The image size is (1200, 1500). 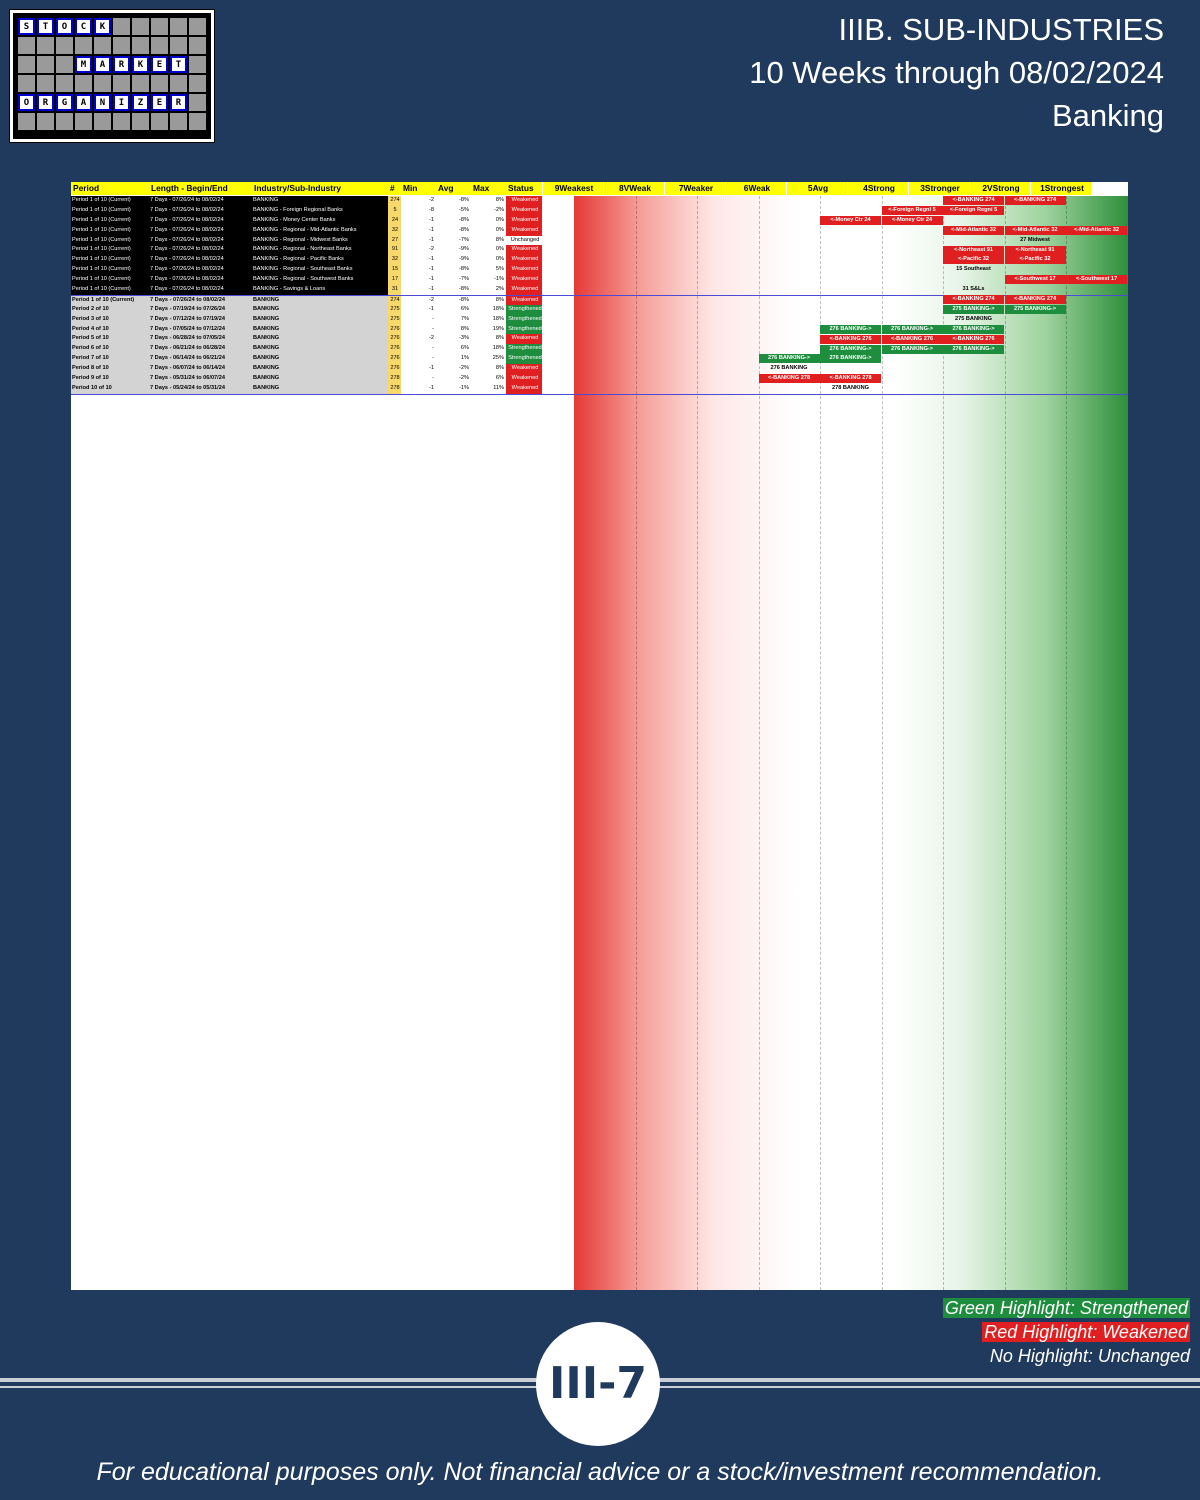 I want to click on cell-l: 7 Days - 07/05/24 to 07/12/24, so click(x=200, y=329).